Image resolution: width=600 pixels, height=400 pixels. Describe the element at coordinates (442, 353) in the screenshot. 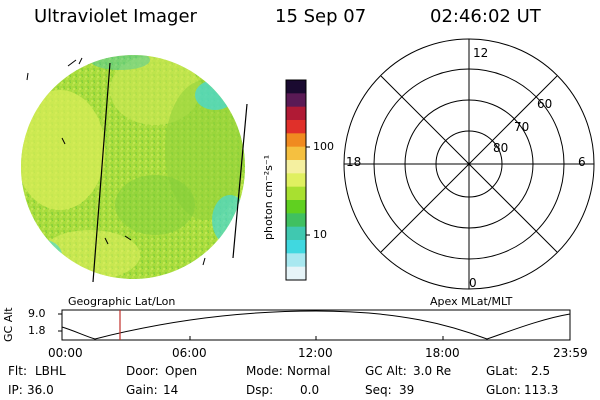

I see `altitude-xtick-1800: 18:00` at that location.